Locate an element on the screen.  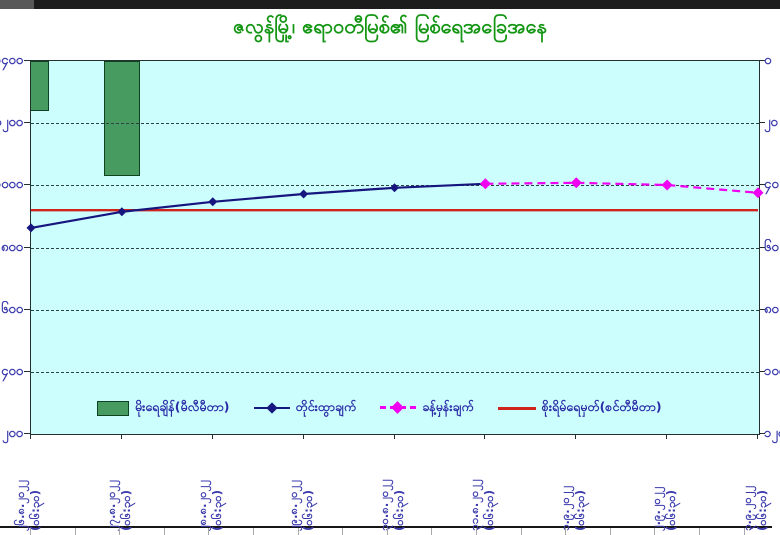
x-axis-label: ၂၉.၈.၂၀၂၂ (၀၆:၃၀) is located at coordinates (303, 487).